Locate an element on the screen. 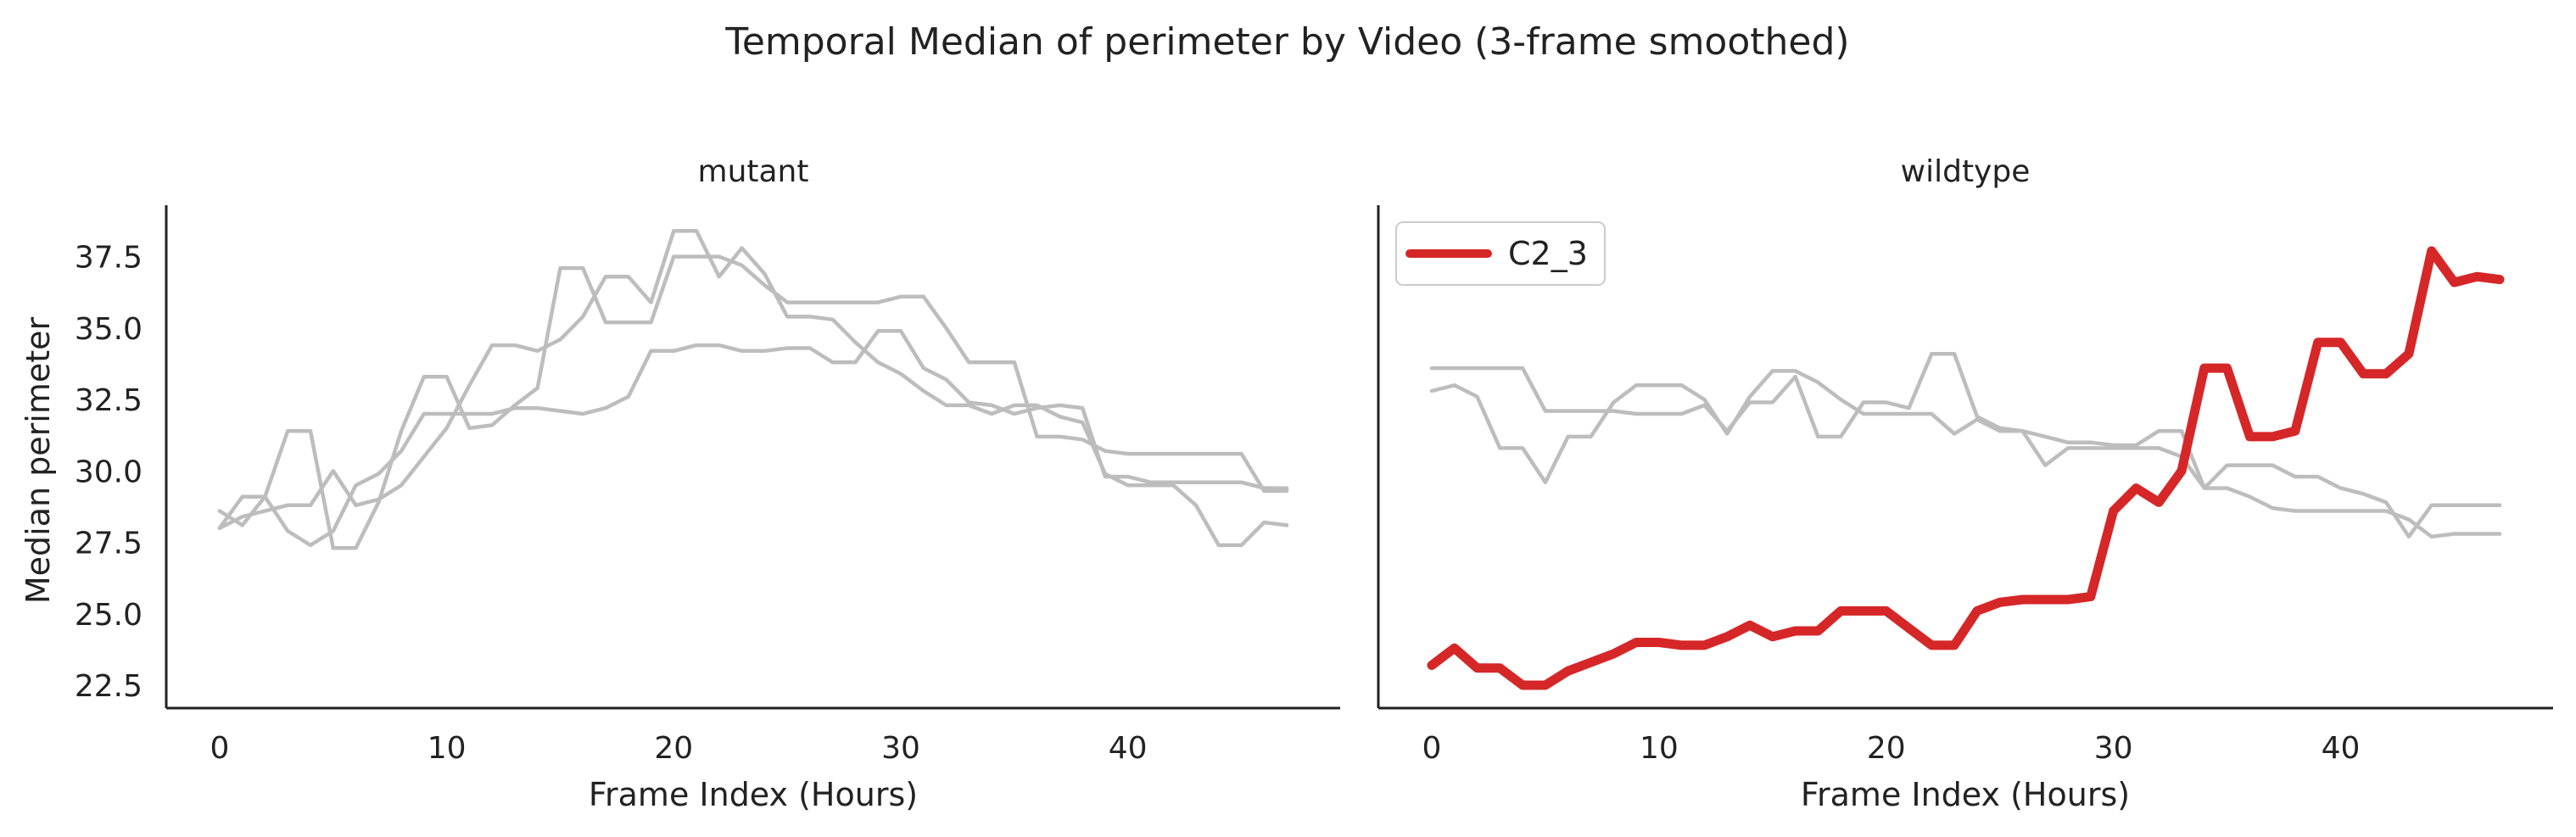 The image size is (2576, 837). y-tick-label: 25.0 is located at coordinates (108, 615).